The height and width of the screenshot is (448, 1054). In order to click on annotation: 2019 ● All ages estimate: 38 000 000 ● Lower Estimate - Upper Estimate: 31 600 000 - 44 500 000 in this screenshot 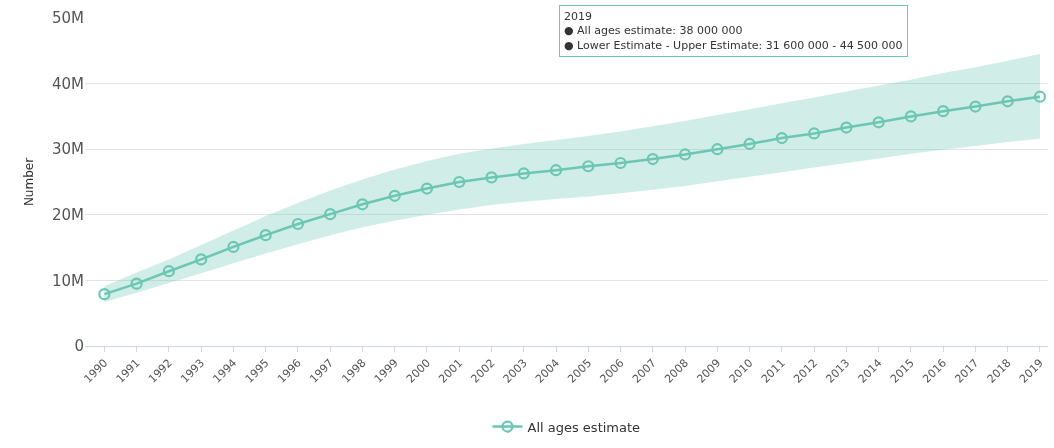, I will do `click(733, 31)`.